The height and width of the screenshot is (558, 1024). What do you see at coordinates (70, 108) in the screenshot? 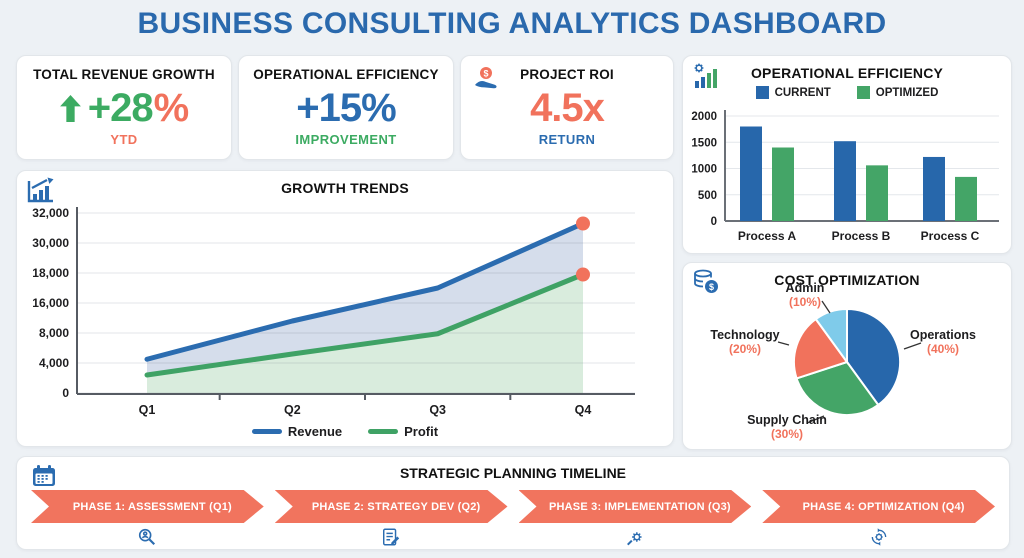
I see `arrow-up-icon` at bounding box center [70, 108].